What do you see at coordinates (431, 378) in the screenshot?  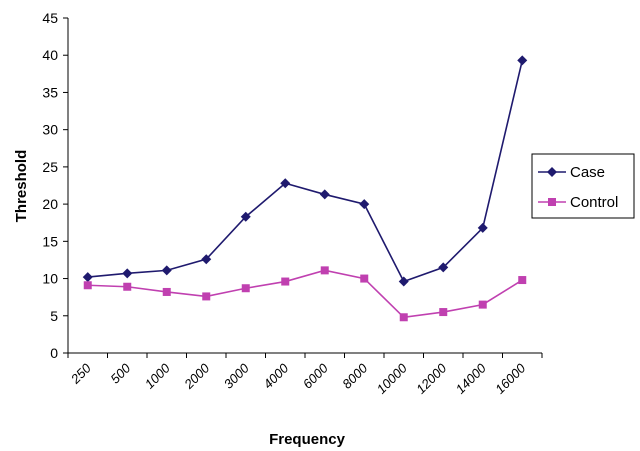 I see `x-tick-label: 12000` at bounding box center [431, 378].